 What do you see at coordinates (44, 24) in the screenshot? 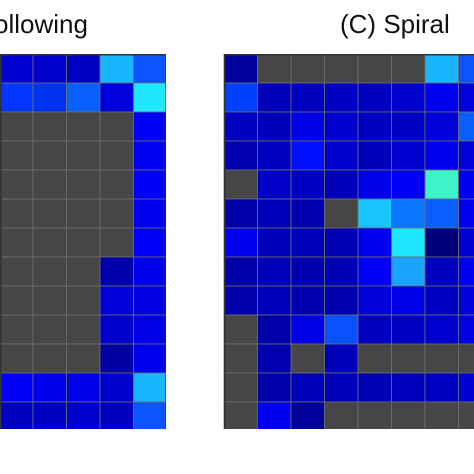
I see `panel-left-title: ollowing` at bounding box center [44, 24].